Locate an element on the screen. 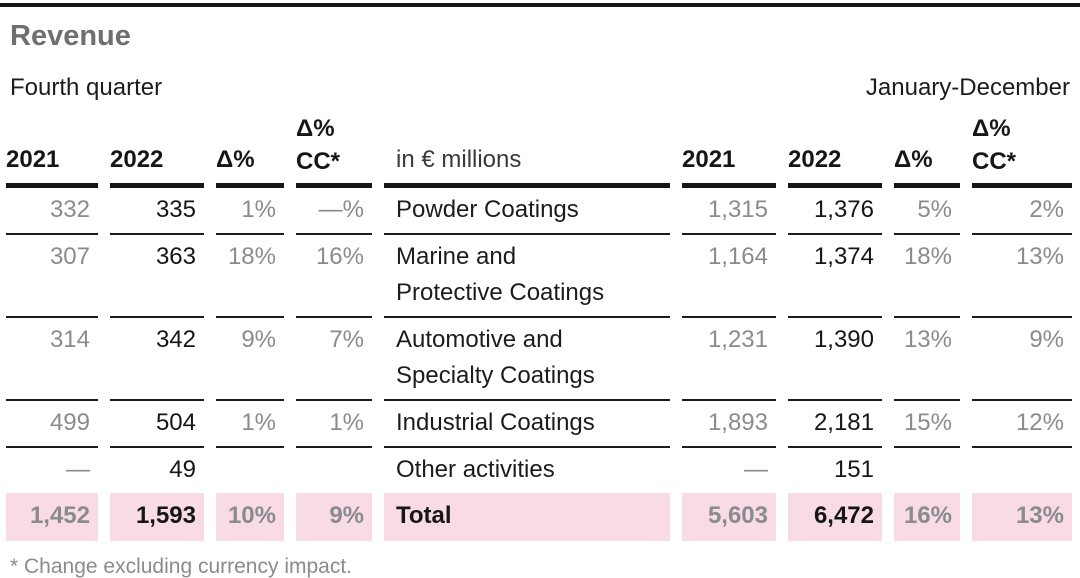 The height and width of the screenshot is (578, 1080). cell-fy-delta is located at coordinates (927, 470).